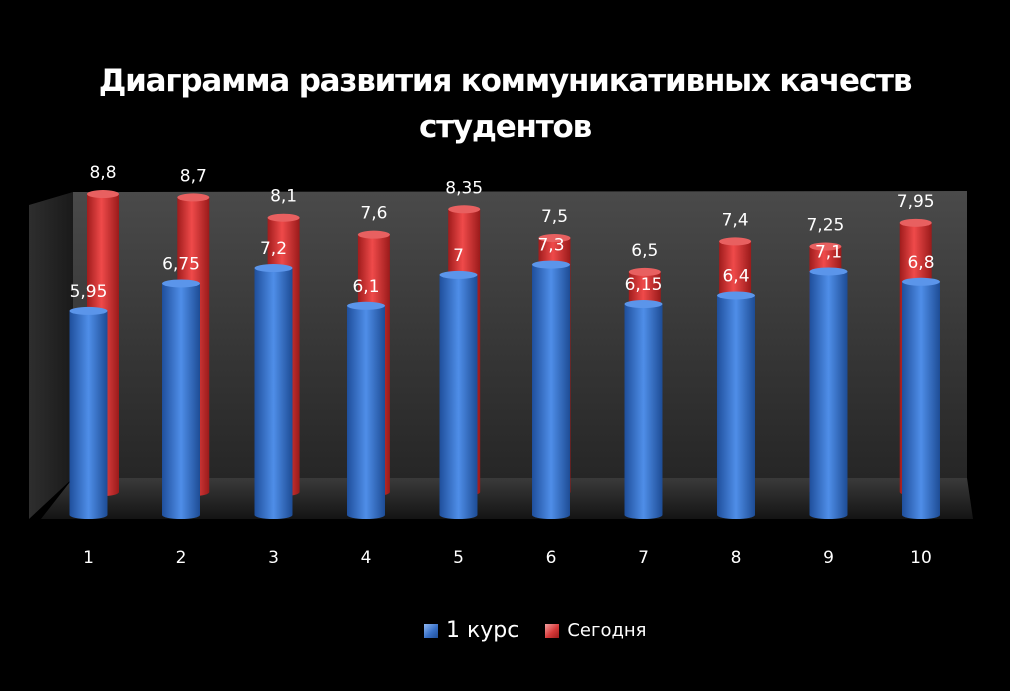 The width and height of the screenshot is (1010, 691). I want to click on data-label-segodnya-6: 7,5, so click(554, 217).